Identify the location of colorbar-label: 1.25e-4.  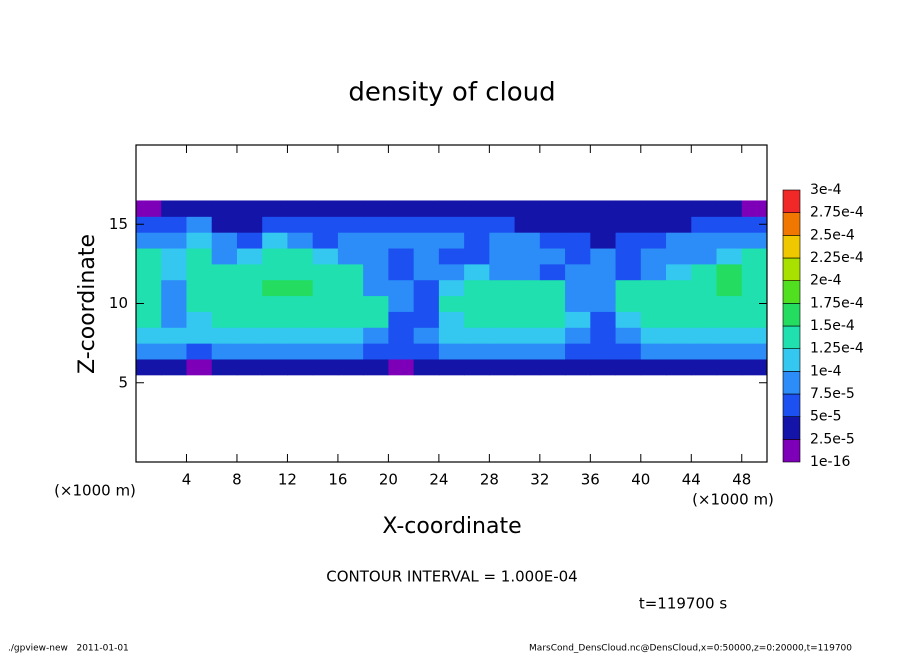
(837, 349).